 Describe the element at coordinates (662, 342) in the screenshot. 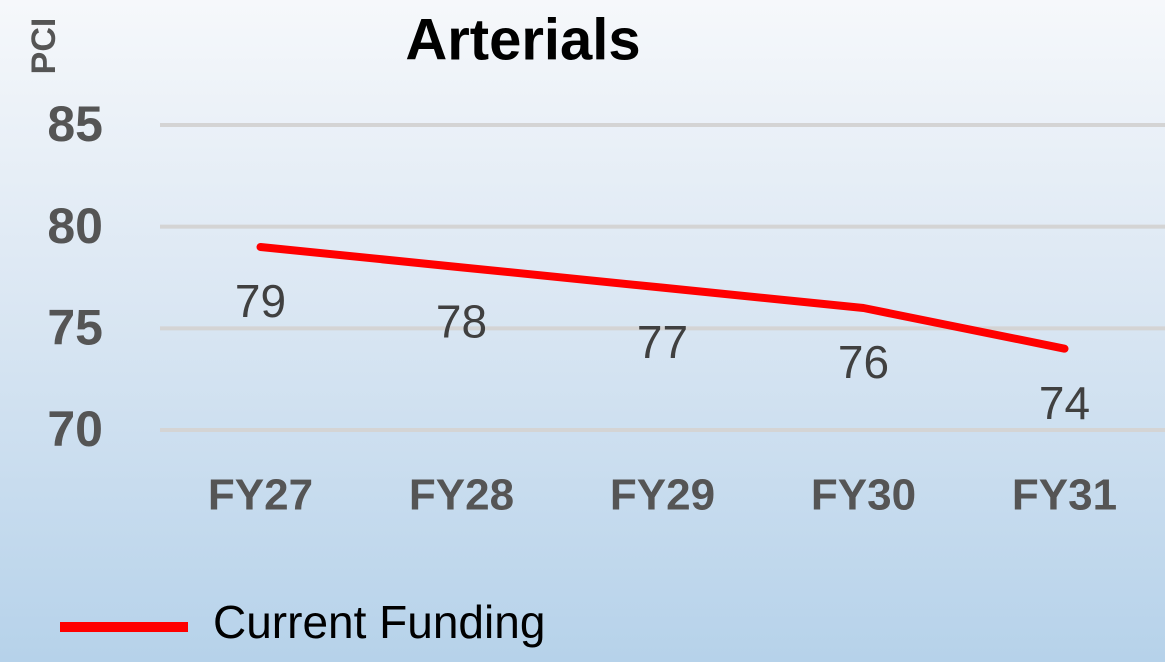

I see `data-label: 77` at that location.